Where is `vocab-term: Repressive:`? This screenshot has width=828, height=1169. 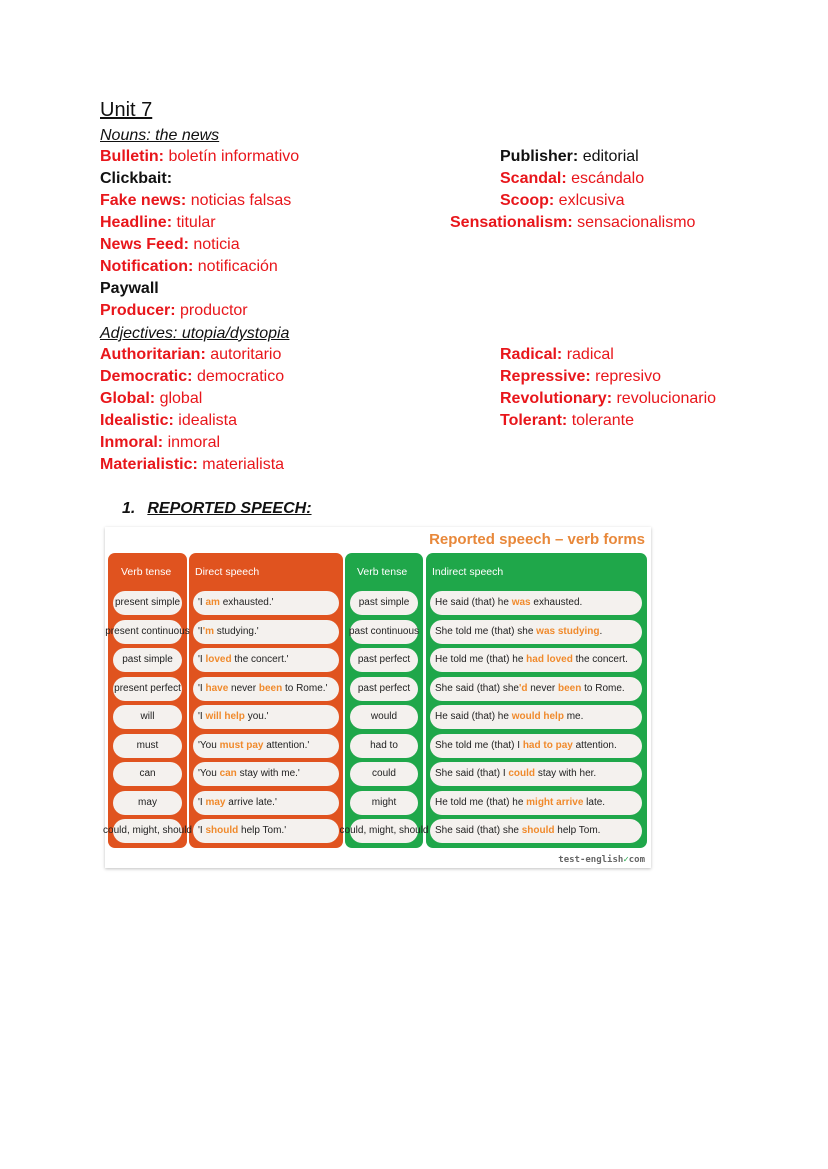 vocab-term: Repressive: is located at coordinates (545, 376).